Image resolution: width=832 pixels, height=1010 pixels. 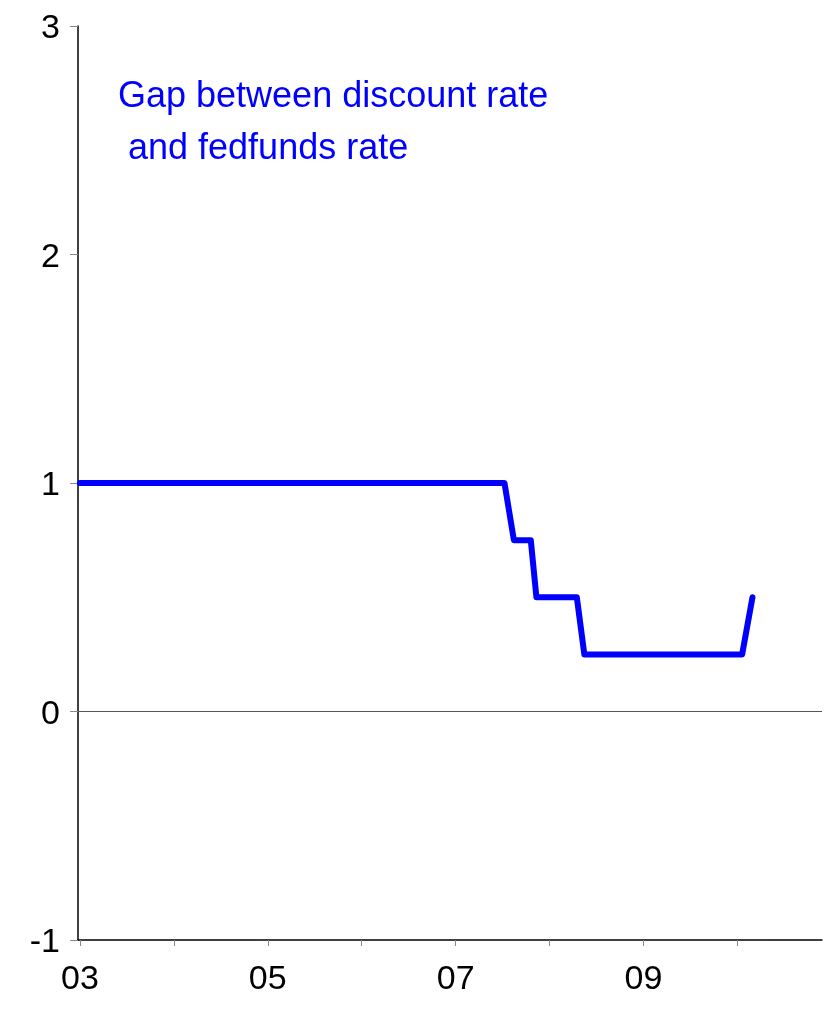 What do you see at coordinates (50, 711) in the screenshot?
I see `y-tick-label: 0` at bounding box center [50, 711].